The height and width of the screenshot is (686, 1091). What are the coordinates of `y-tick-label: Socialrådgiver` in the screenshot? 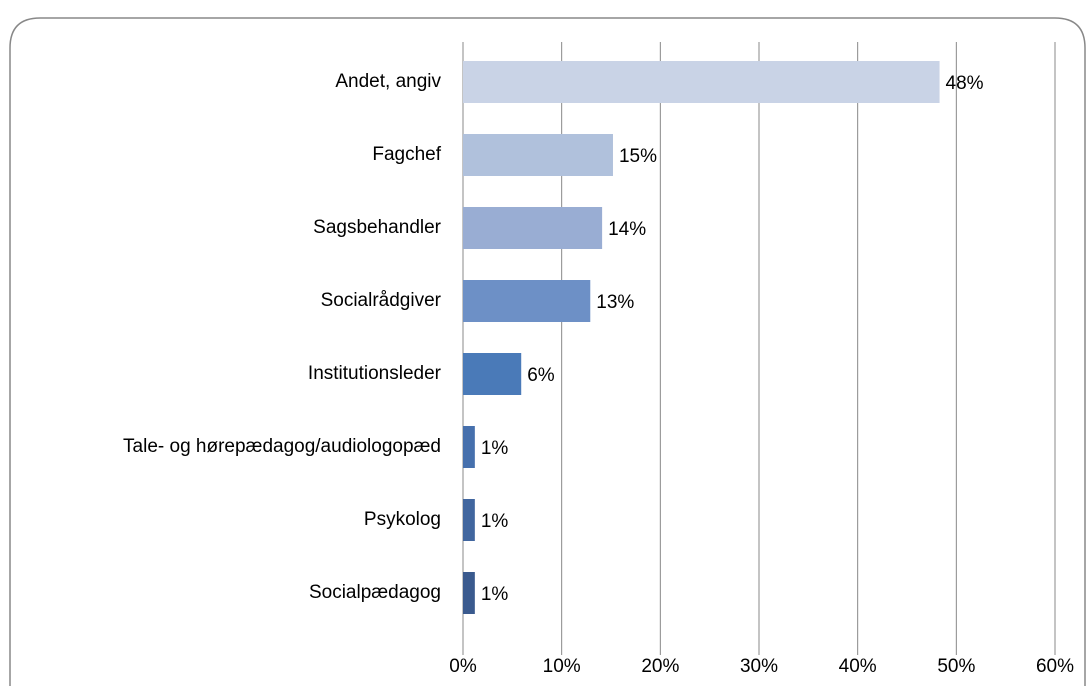 It's located at (381, 300).